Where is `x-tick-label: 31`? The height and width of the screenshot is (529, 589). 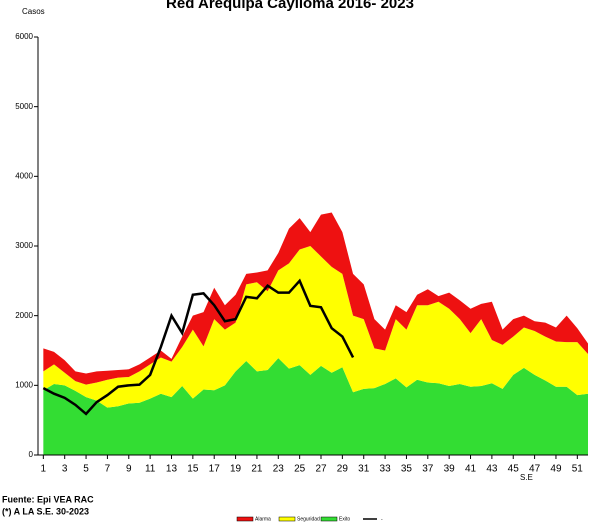 x-tick-label: 31 is located at coordinates (364, 469).